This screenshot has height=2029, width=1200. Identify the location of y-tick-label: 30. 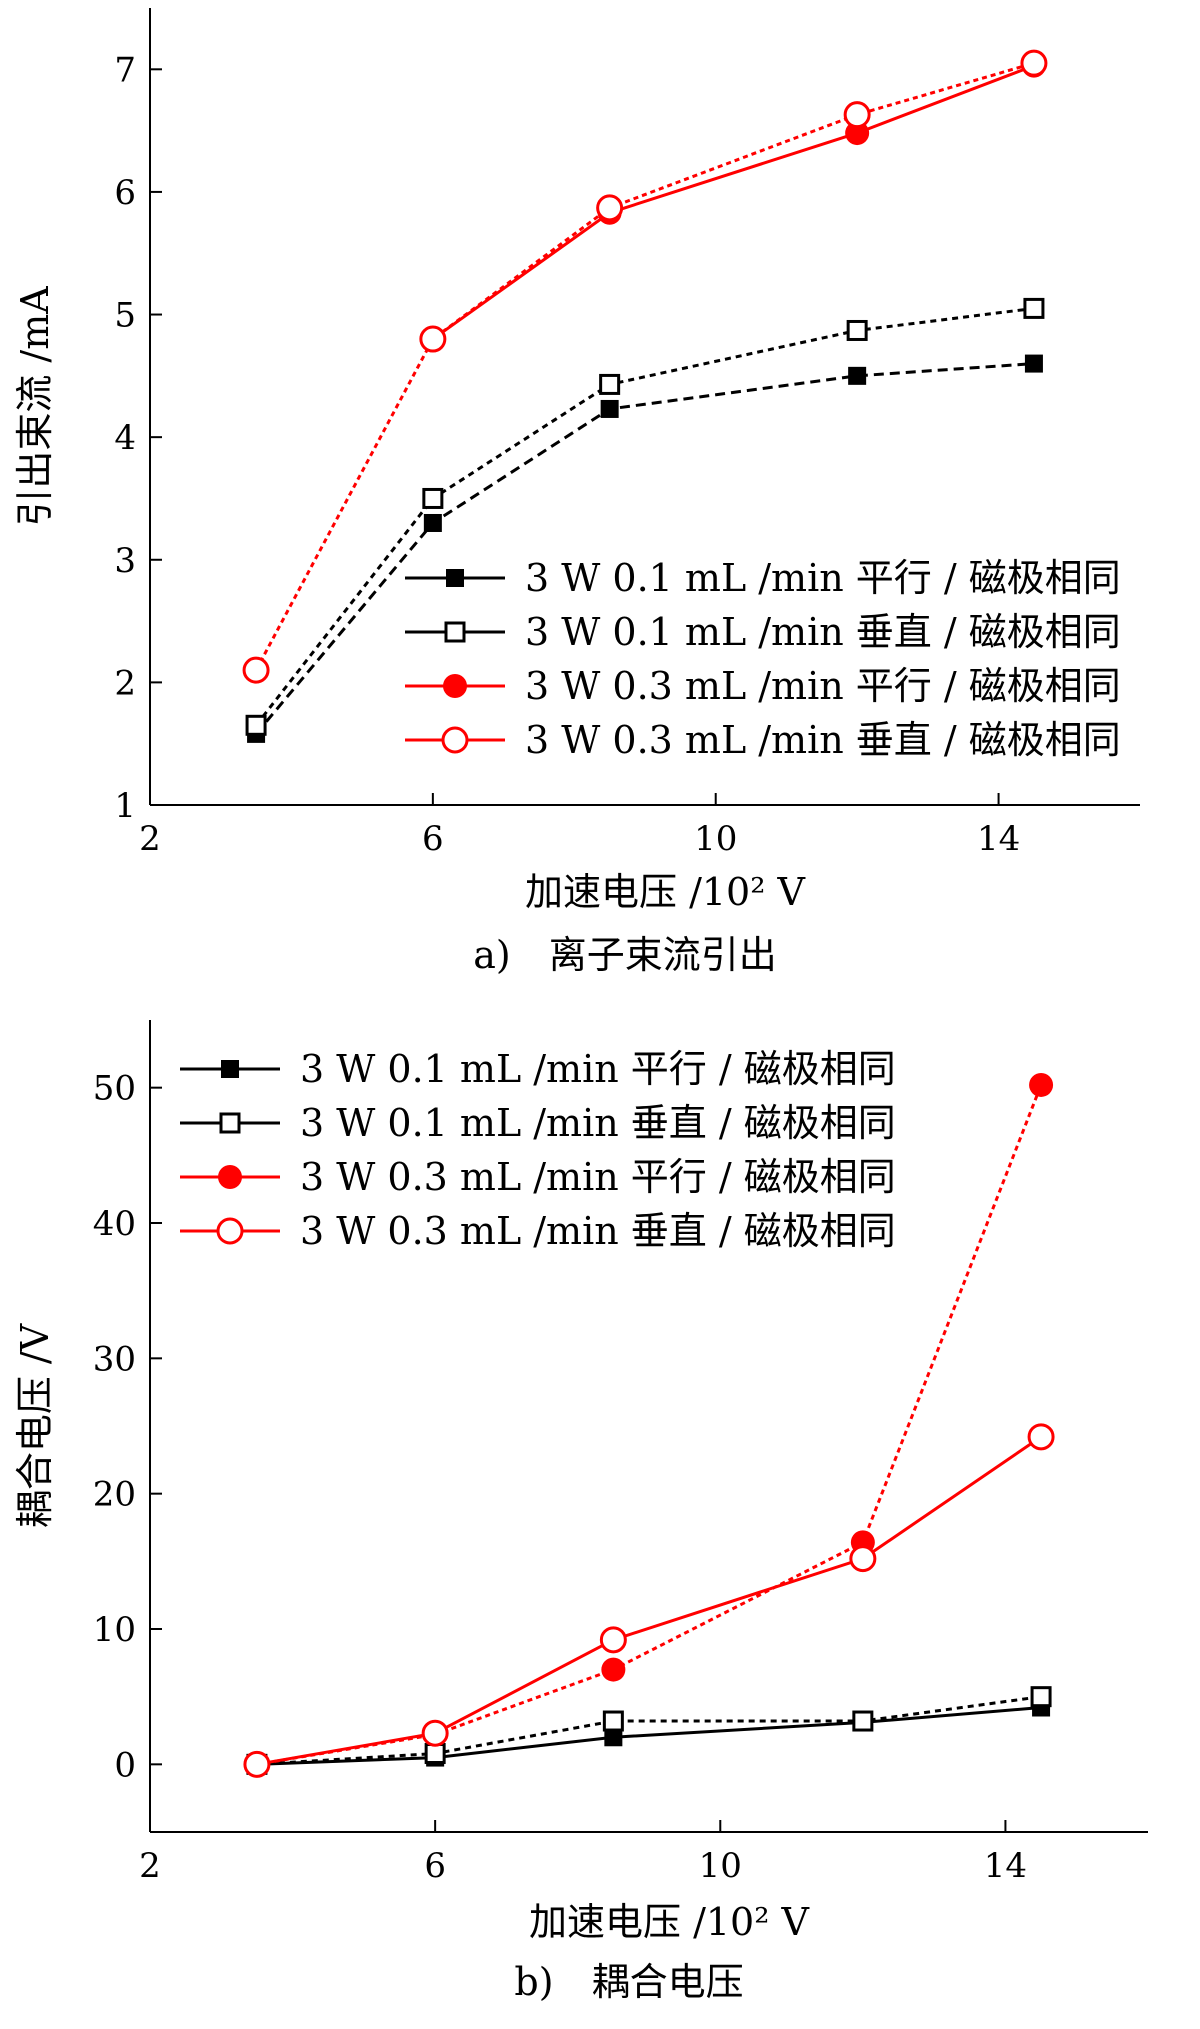
(114, 1359).